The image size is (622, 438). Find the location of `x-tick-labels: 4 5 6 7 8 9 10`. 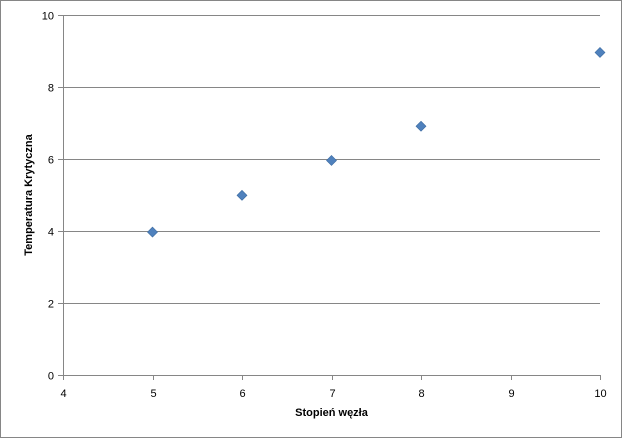

x-tick-labels: 4 5 6 7 8 9 10 is located at coordinates (333, 394).